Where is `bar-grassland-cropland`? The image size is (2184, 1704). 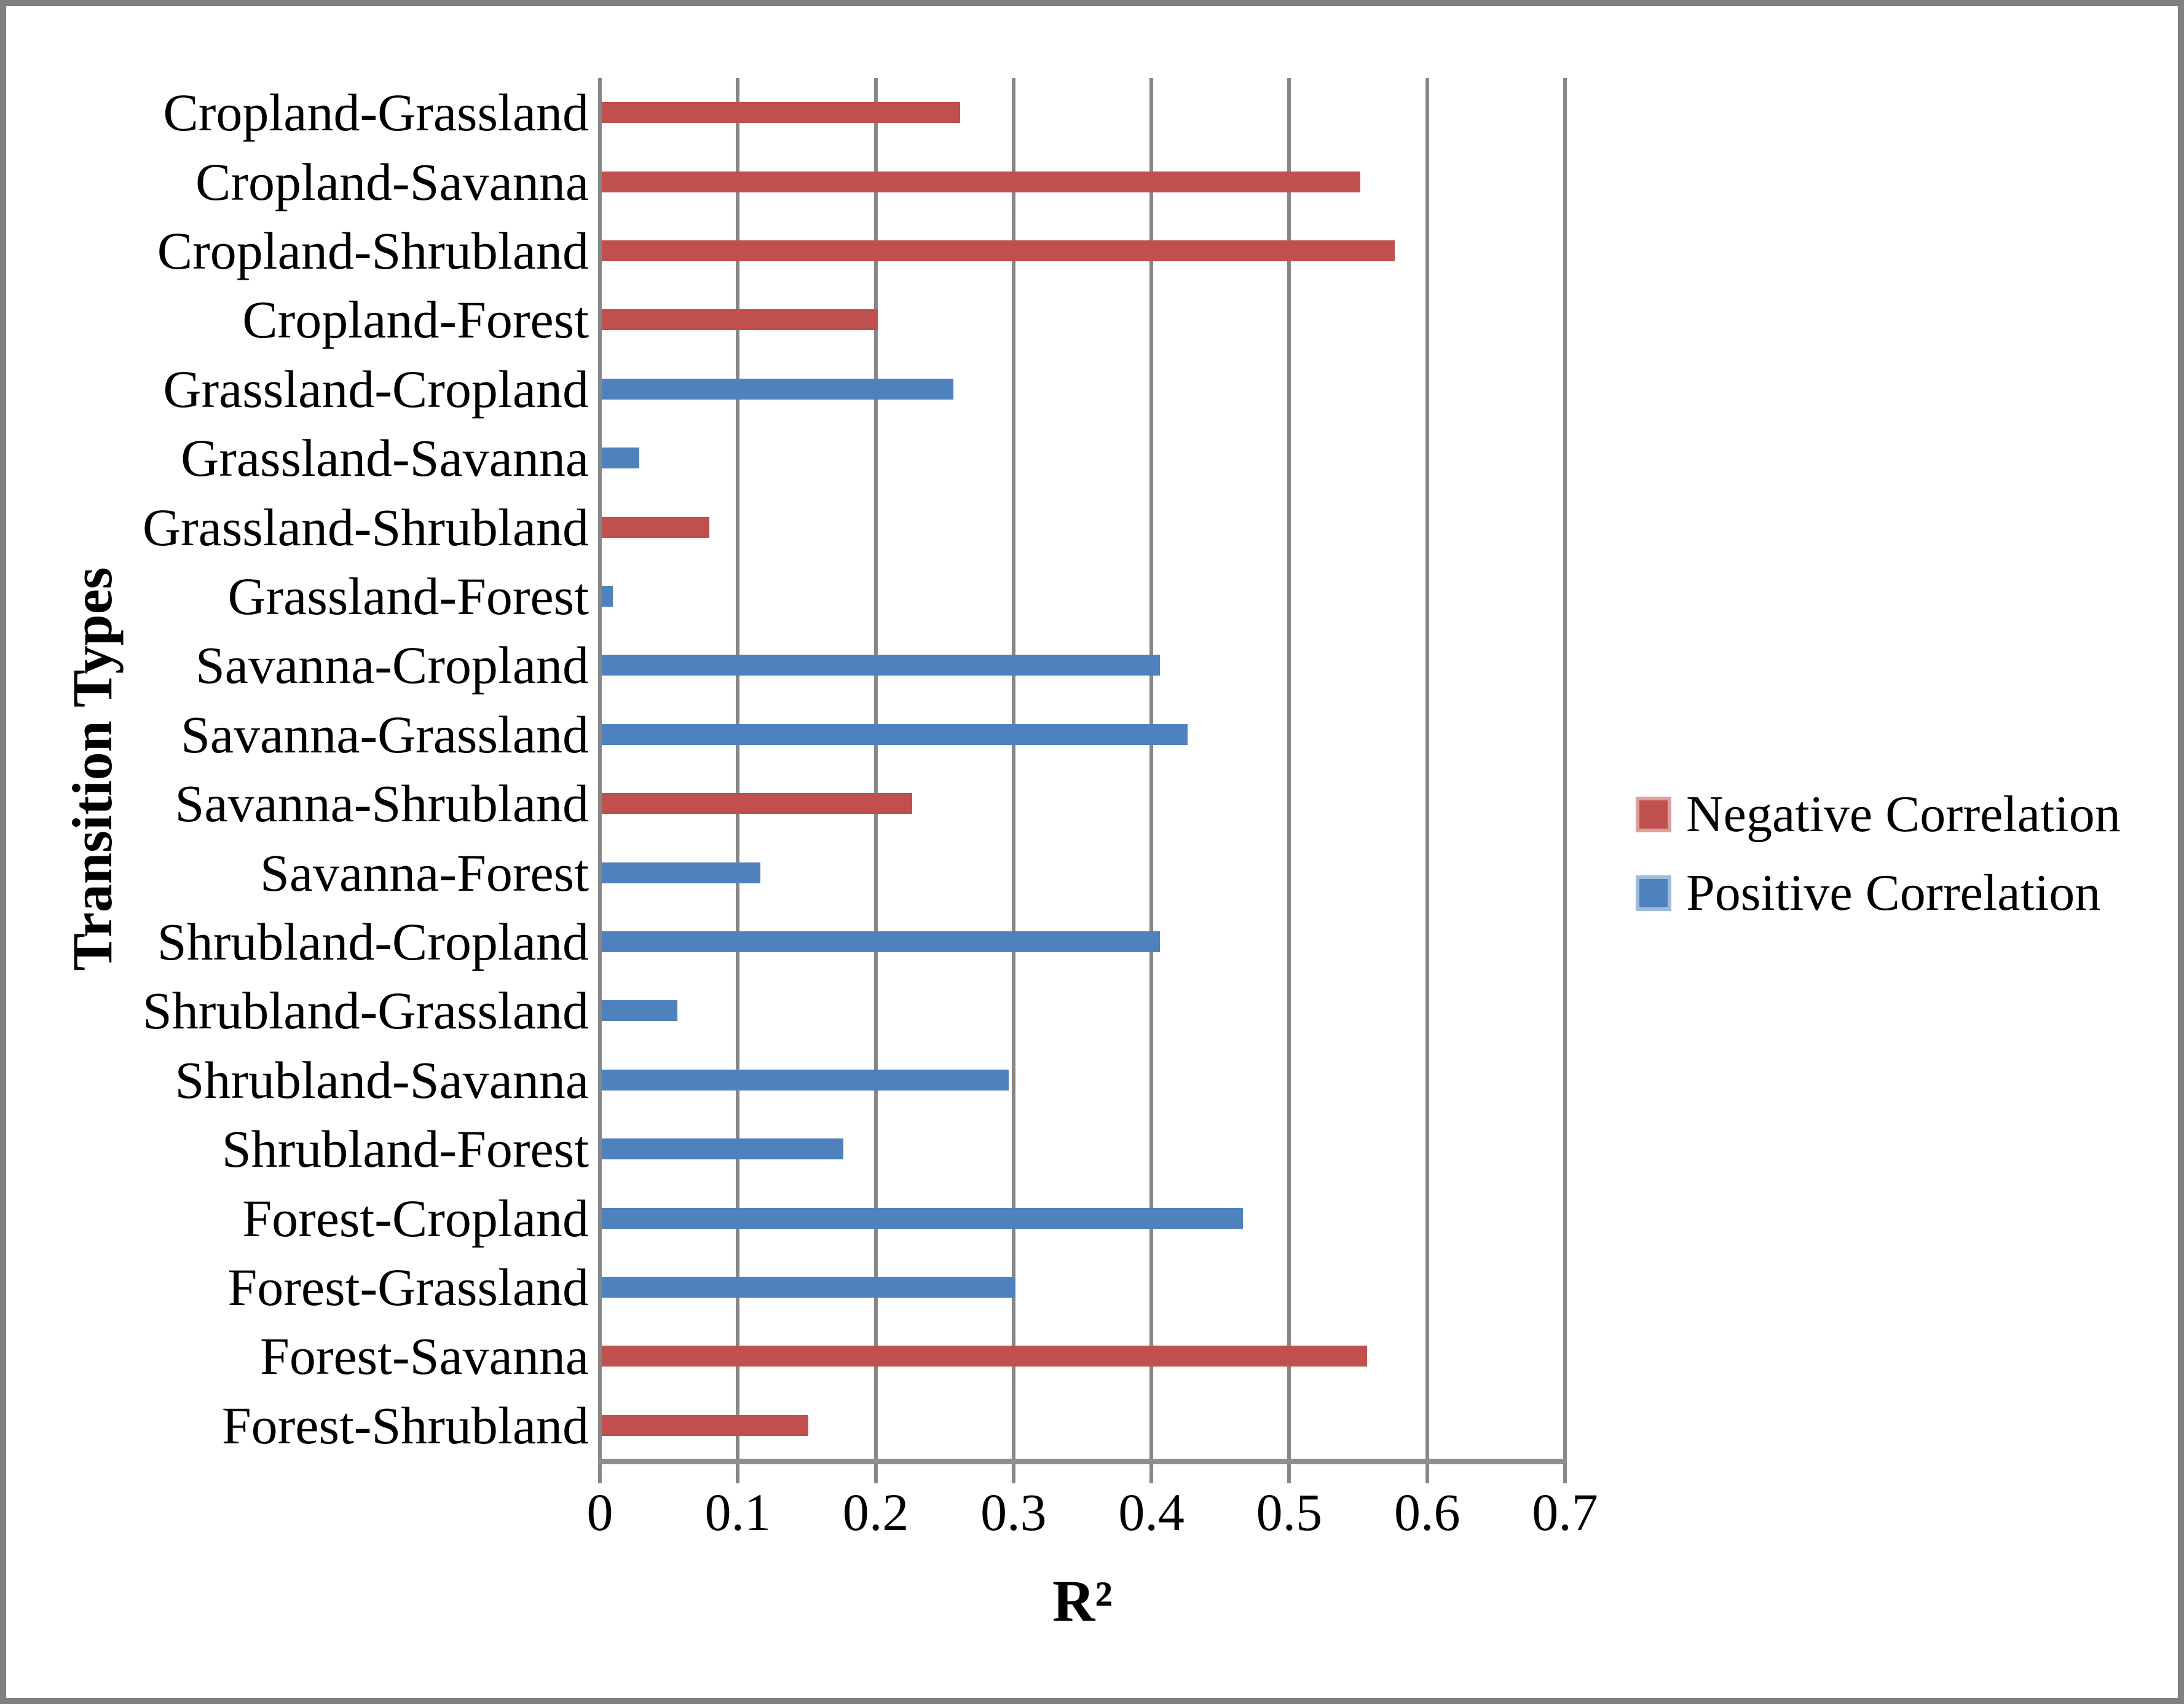
bar-grassland-cropland is located at coordinates (777, 389).